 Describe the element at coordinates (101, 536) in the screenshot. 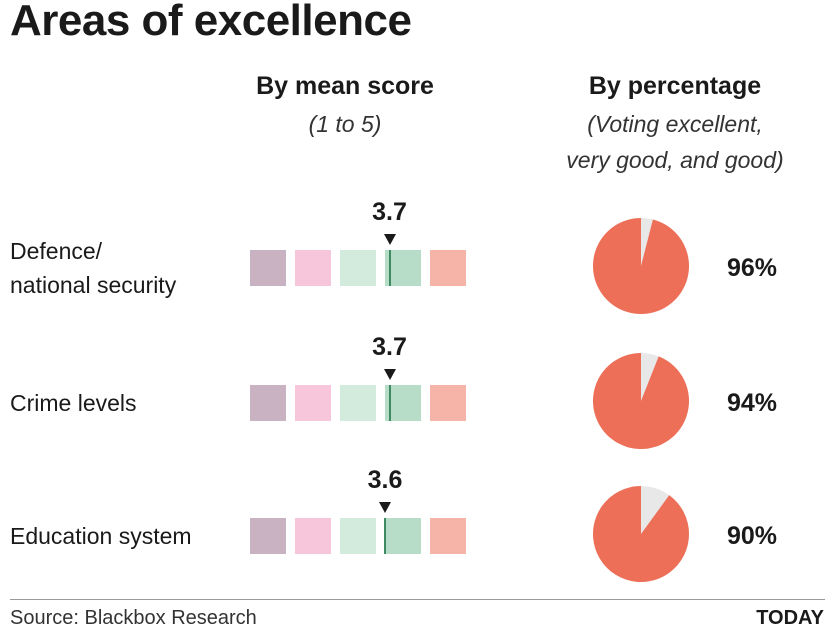

I see `row-label: Education system` at that location.